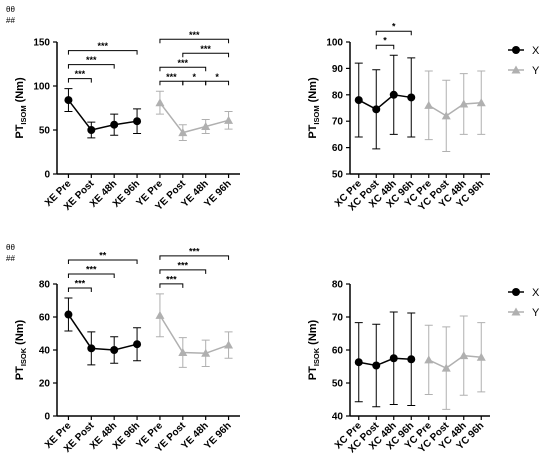 The height and width of the screenshot is (467, 550). Describe the element at coordinates (338, 69) in the screenshot. I see `y-tick-label: 90` at that location.